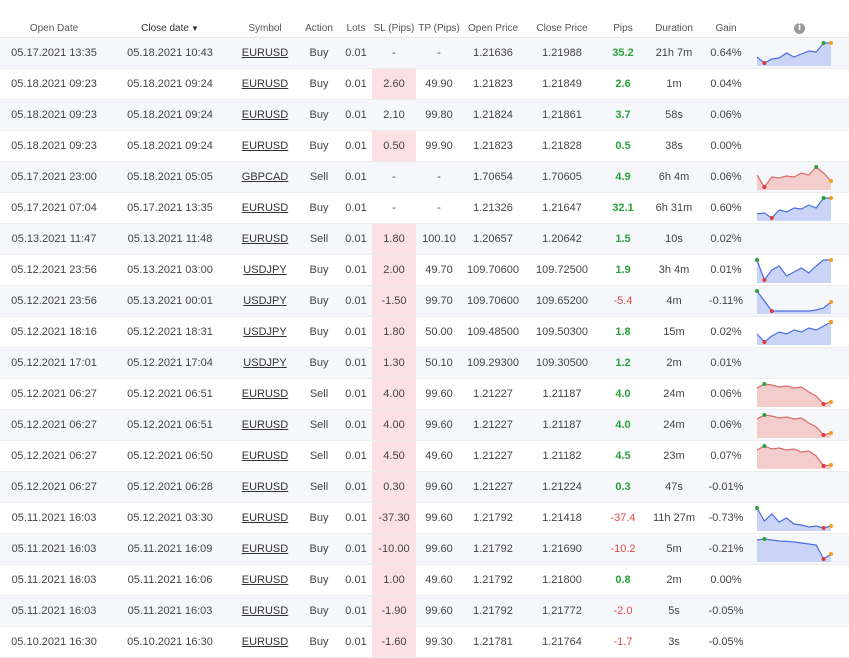 This screenshot has width=849, height=658. I want to click on sparkline-line, so click(794, 394).